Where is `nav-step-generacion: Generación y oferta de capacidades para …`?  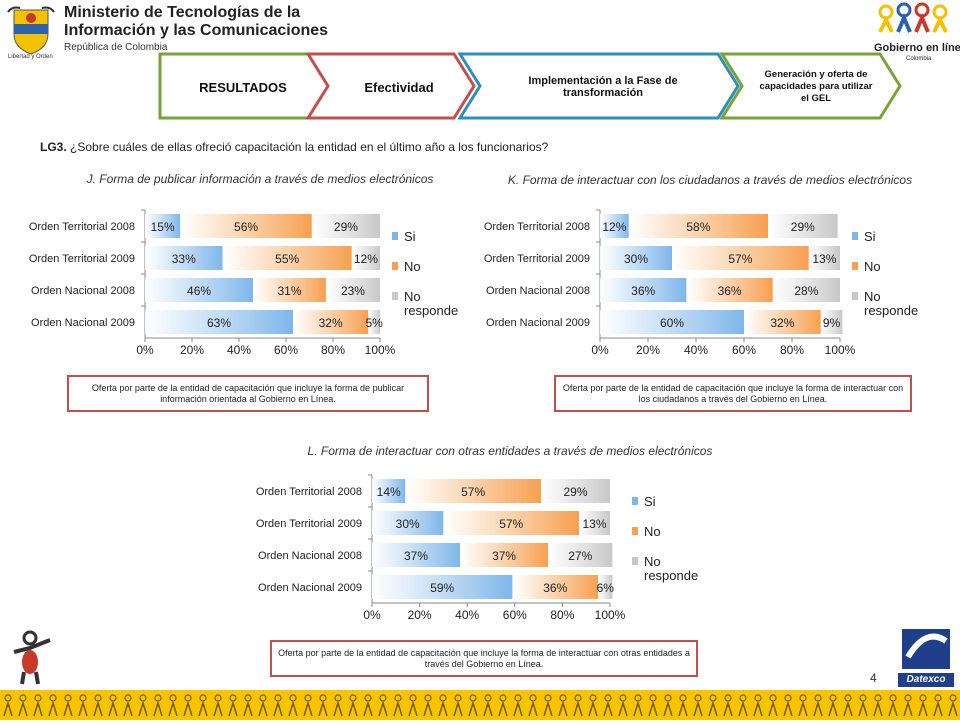
nav-step-generacion: Generación y oferta de capacidades para … is located at coordinates (816, 86).